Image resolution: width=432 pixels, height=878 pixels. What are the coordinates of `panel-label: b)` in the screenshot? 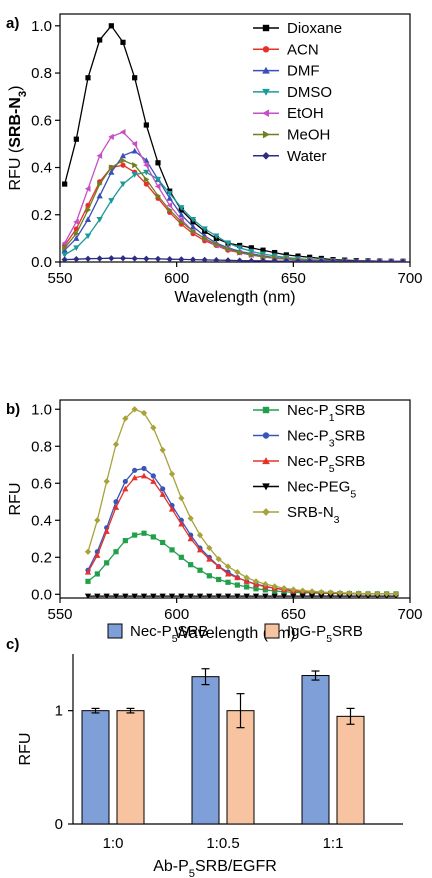 It's located at (13, 409).